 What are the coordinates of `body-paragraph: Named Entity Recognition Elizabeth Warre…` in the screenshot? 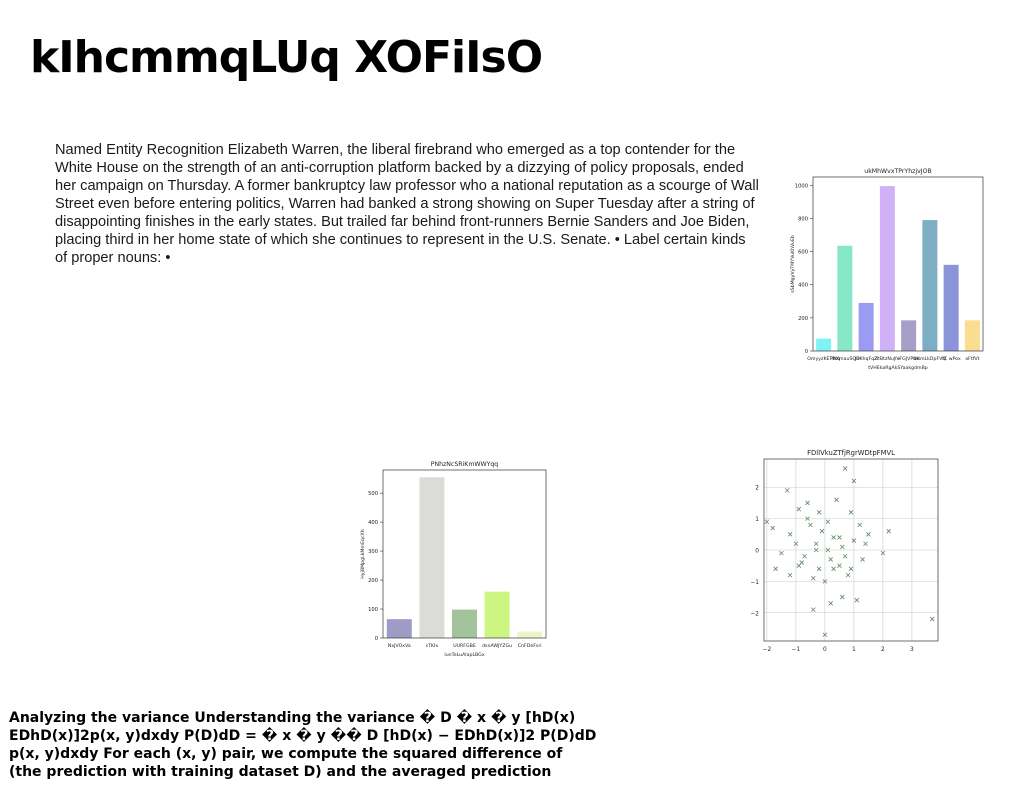 It's located at (407, 204).